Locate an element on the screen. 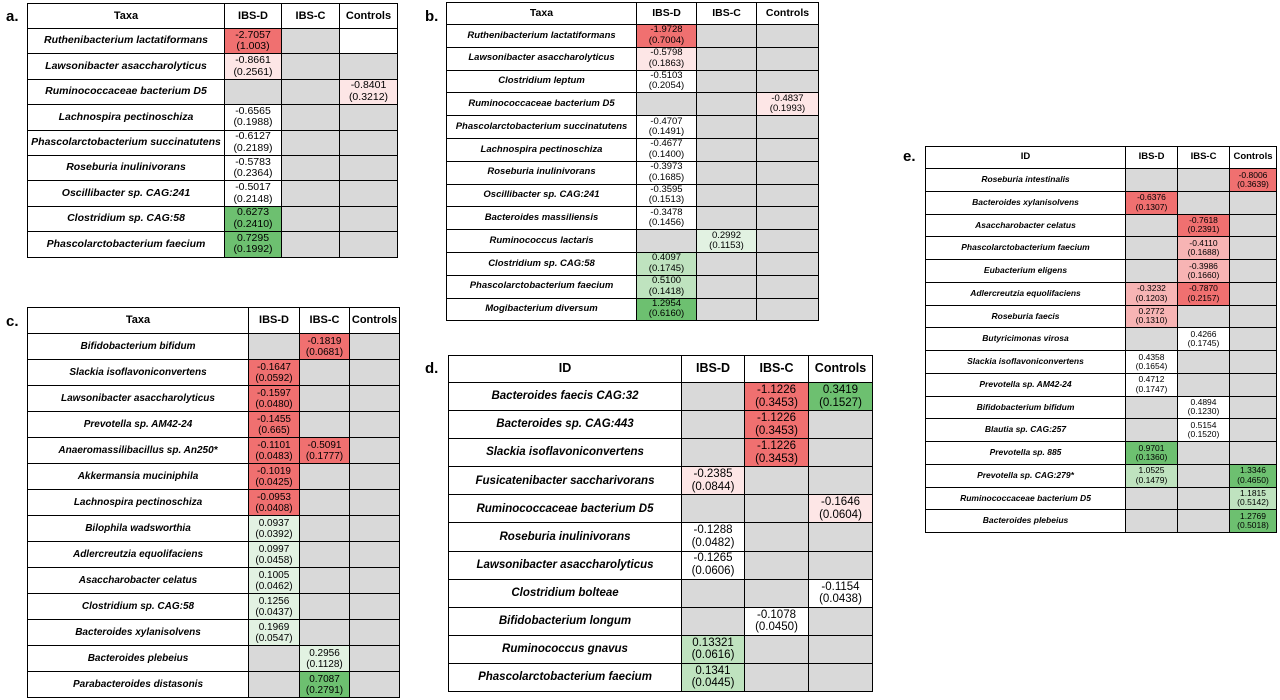 This screenshot has height=700, width=1280. coefficient-cell: -0.1597 (0.0480) is located at coordinates (274, 398).